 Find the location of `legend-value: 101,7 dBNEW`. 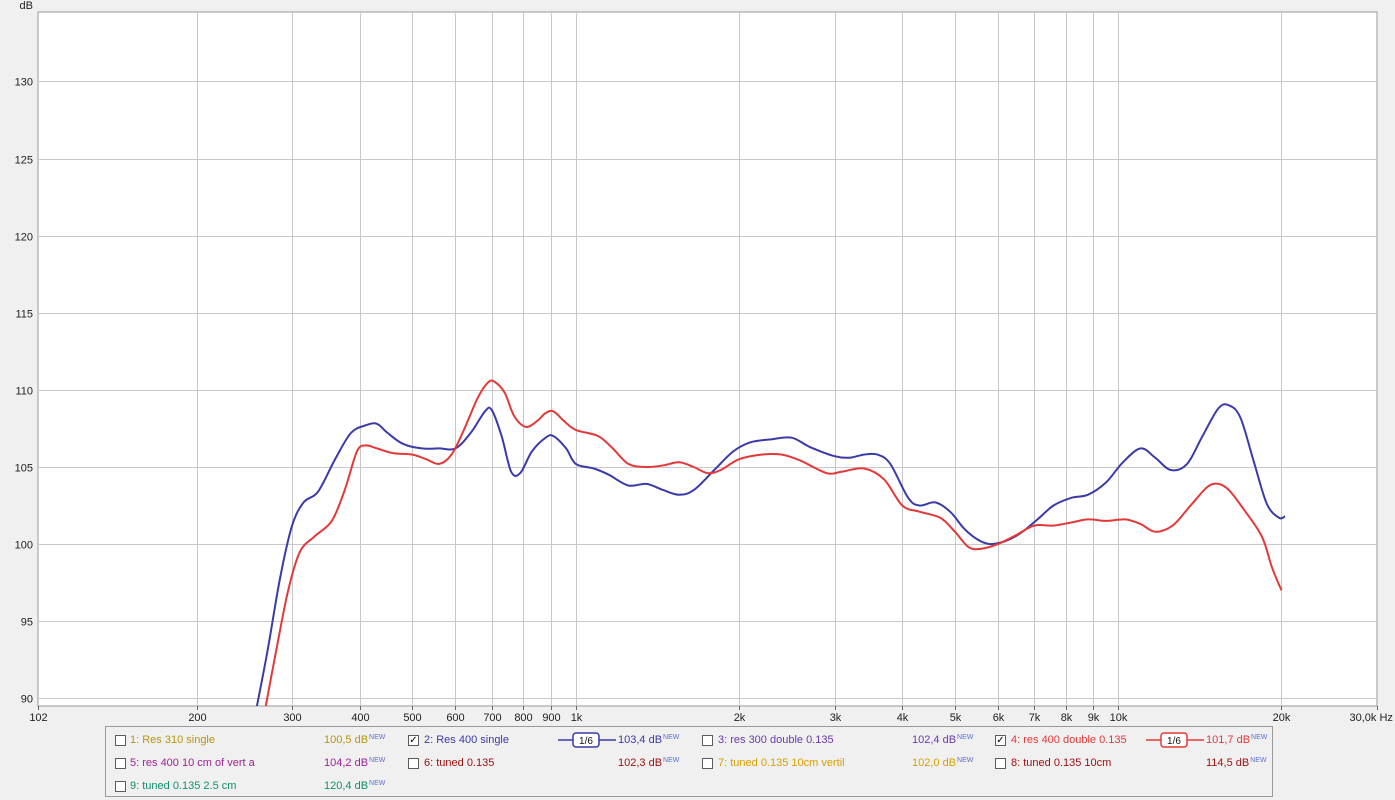

legend-value: 101,7 dBNEW is located at coordinates (1237, 740).